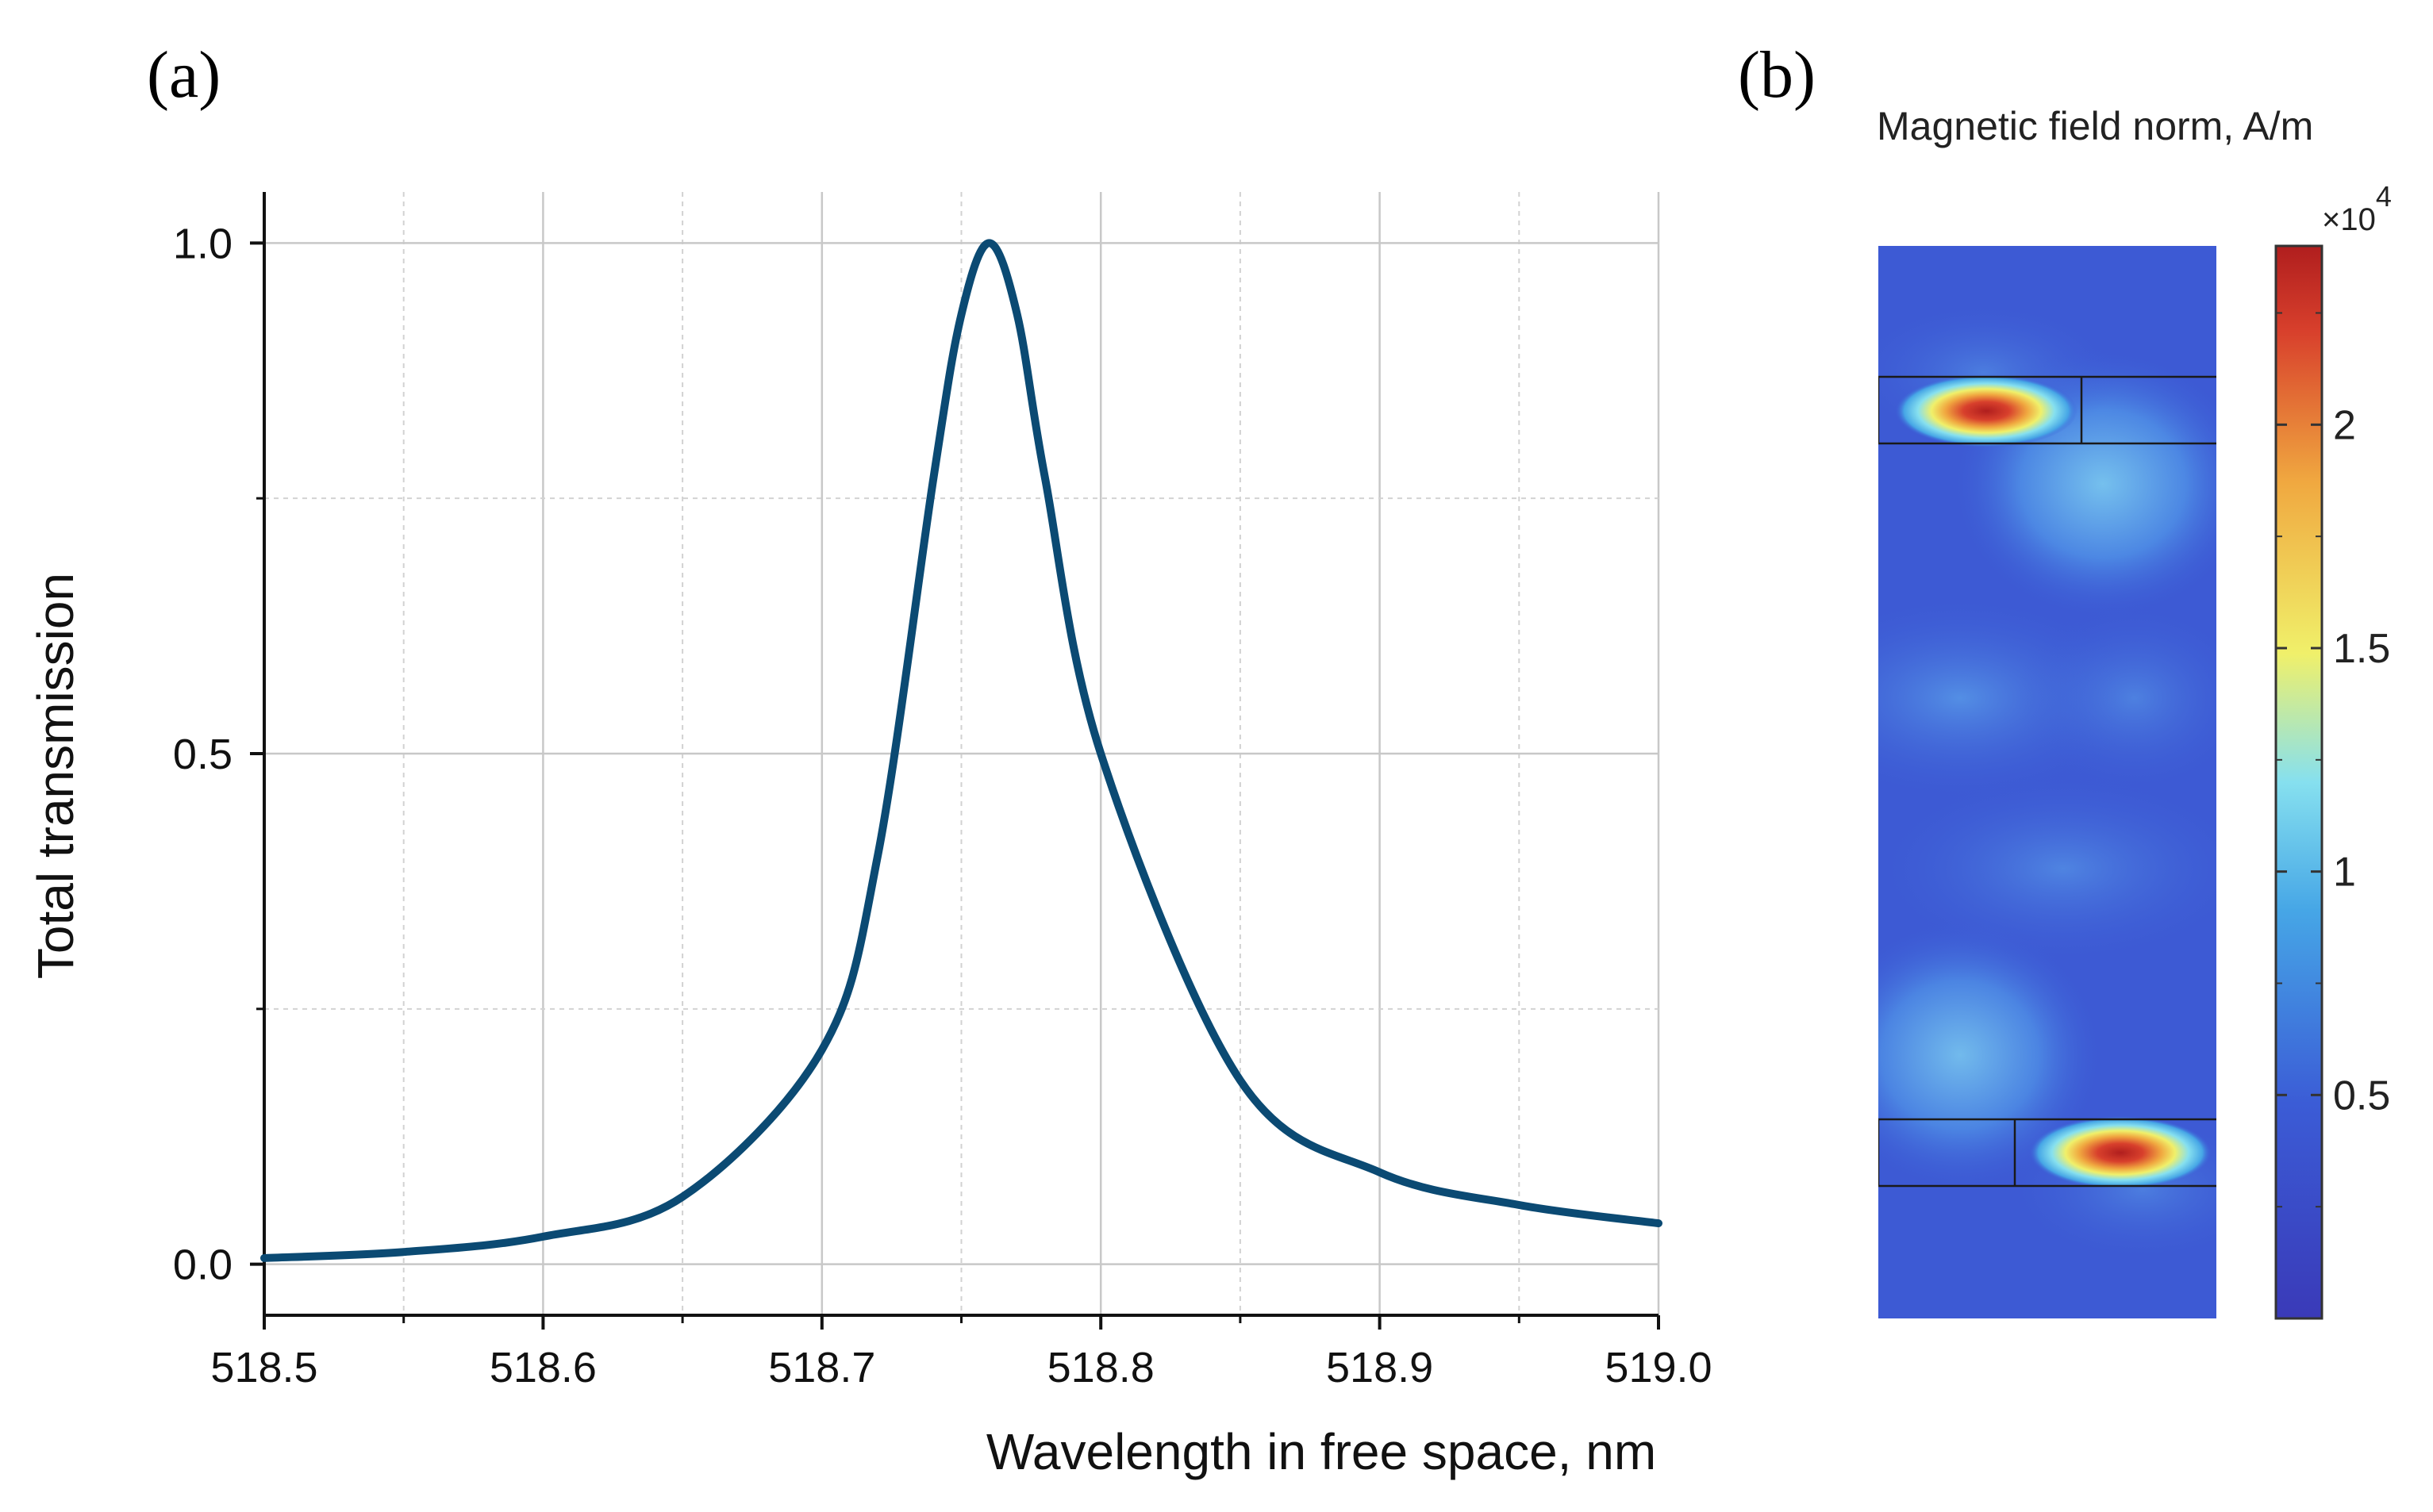 The height and width of the screenshot is (1512, 2433). Describe the element at coordinates (2095, 126) in the screenshot. I see `field-map-title: Magnetic field norm, A/m` at that location.